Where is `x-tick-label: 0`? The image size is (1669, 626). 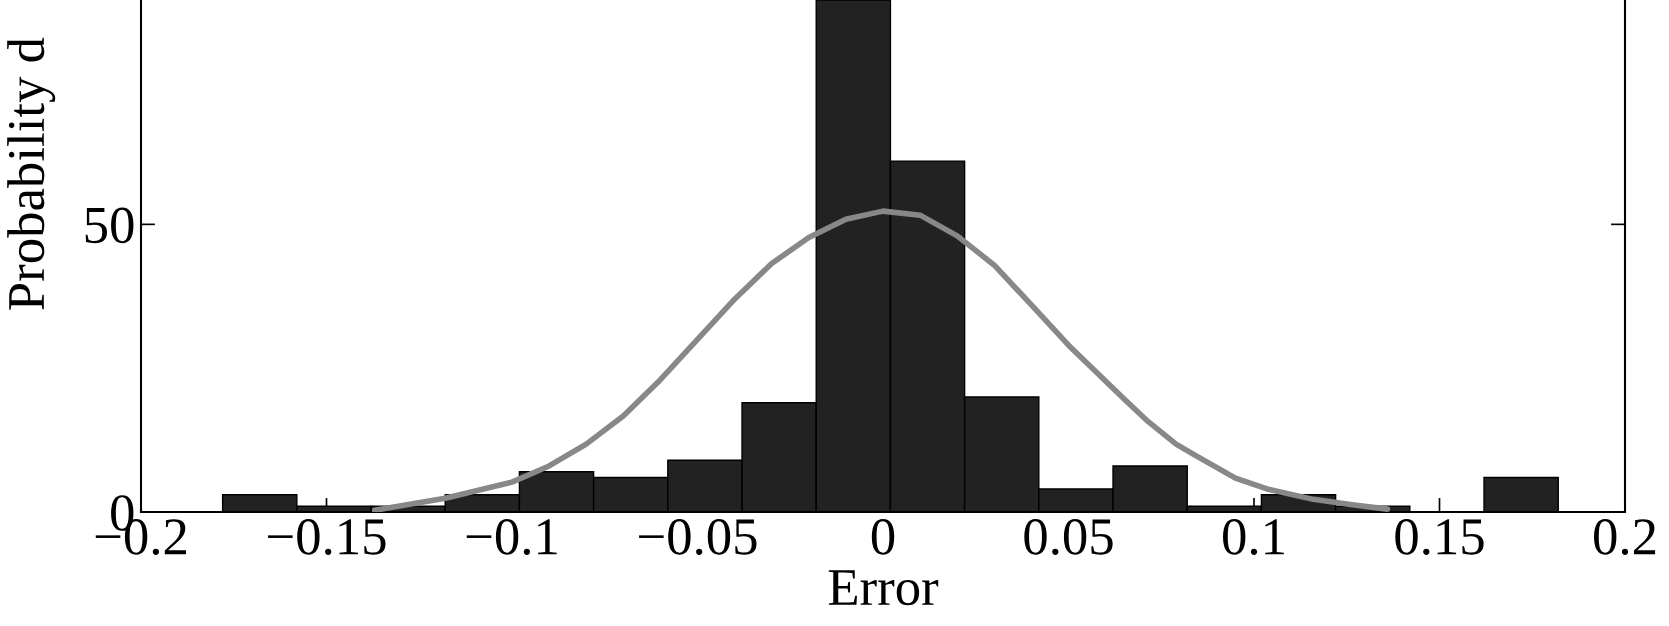 x-tick-label: 0 is located at coordinates (883, 537).